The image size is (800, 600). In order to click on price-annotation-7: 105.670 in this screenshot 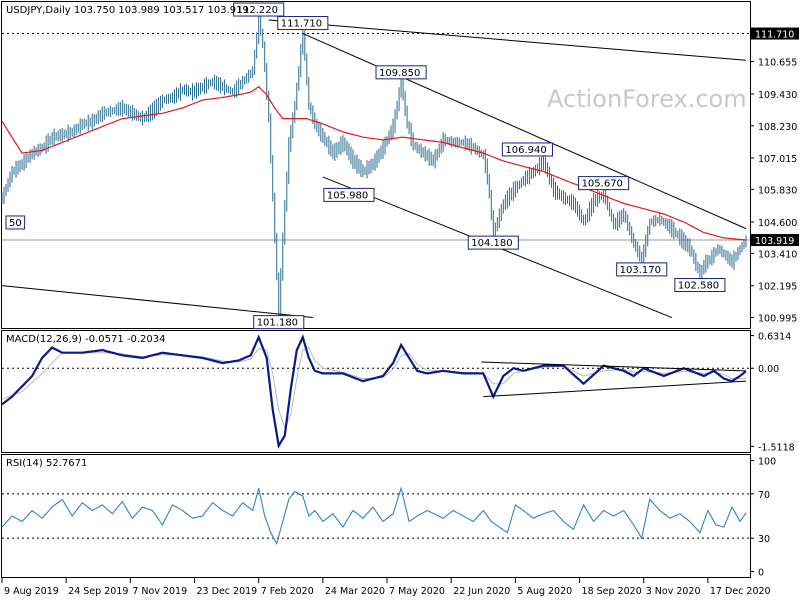, I will do `click(604, 183)`.